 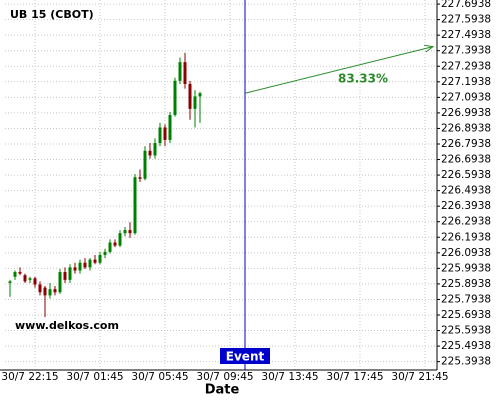 What do you see at coordinates (222, 390) in the screenshot?
I see `x-axis-label: Date` at bounding box center [222, 390].